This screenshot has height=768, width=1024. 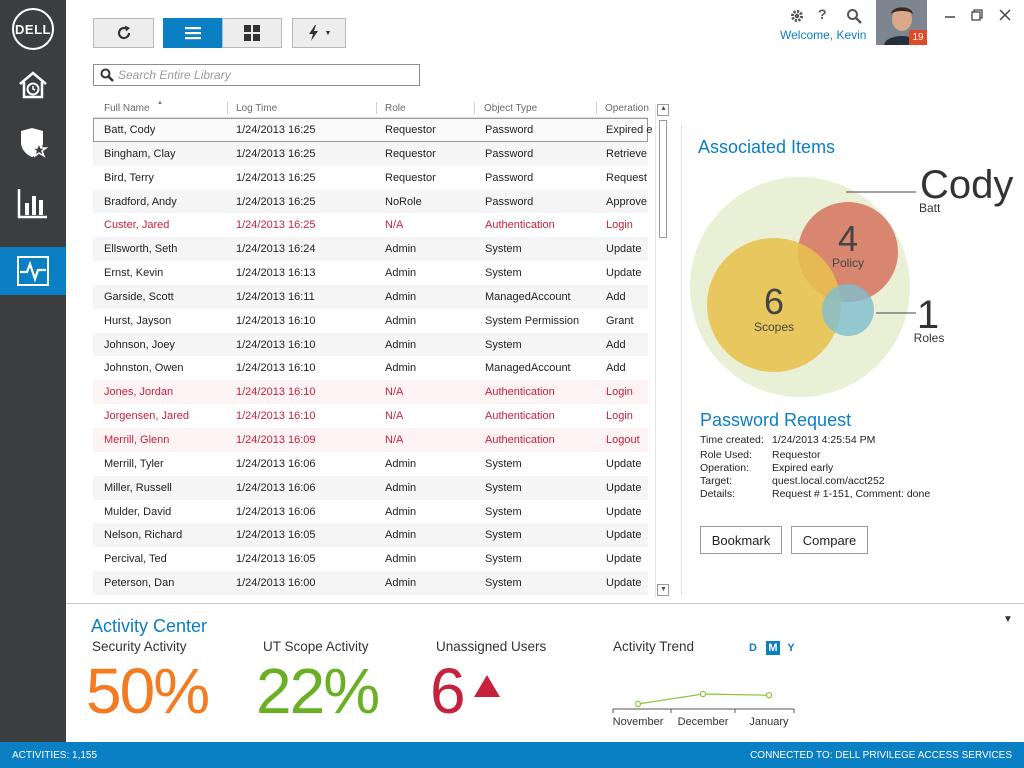 What do you see at coordinates (774, 305) in the screenshot?
I see `scopes-circle` at bounding box center [774, 305].